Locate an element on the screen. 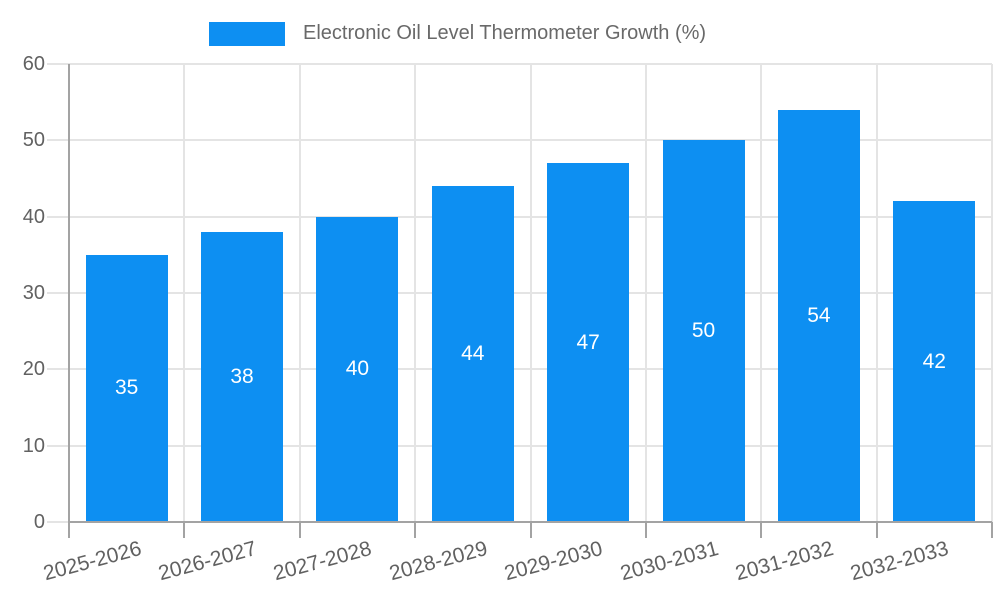  y-tick-label: 40 is located at coordinates (33, 216).